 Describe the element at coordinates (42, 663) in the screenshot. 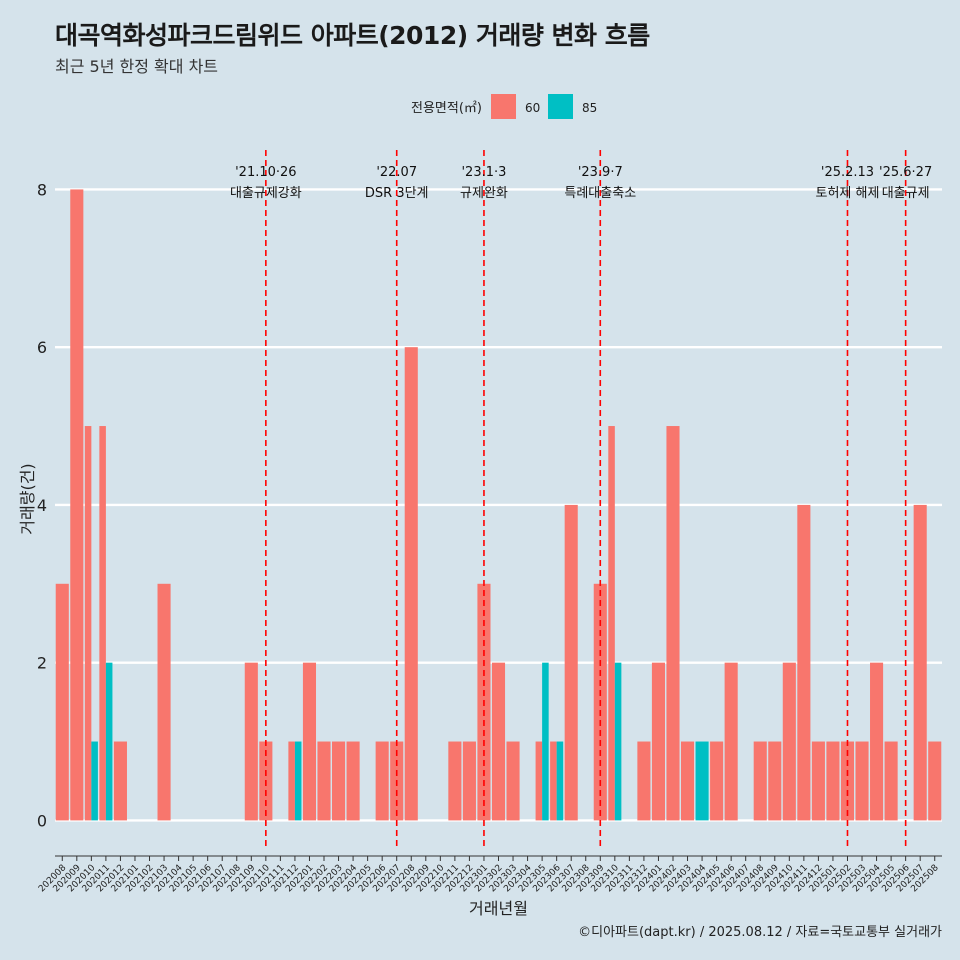

I see `y-tick-label: 2` at that location.